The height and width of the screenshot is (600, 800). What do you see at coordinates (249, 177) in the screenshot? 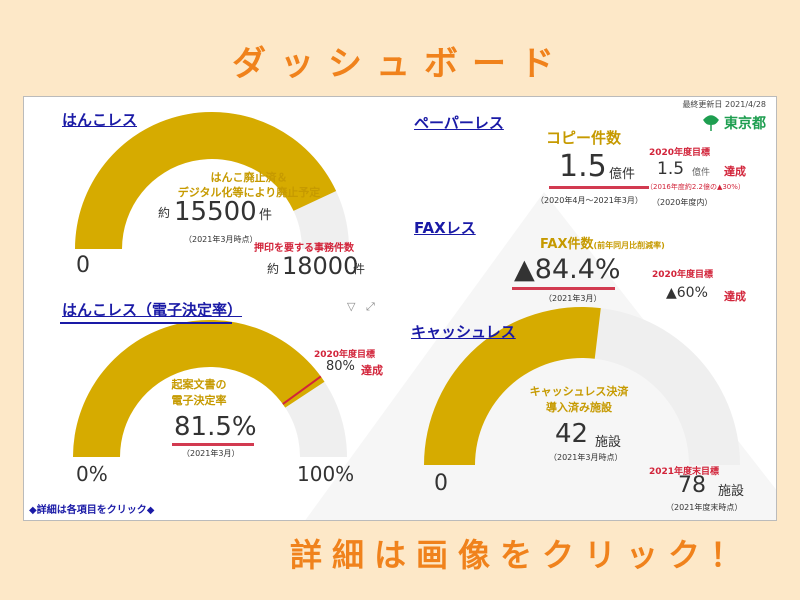
I see `hanko-label-1: はんこ廃止済＆` at bounding box center [249, 177].